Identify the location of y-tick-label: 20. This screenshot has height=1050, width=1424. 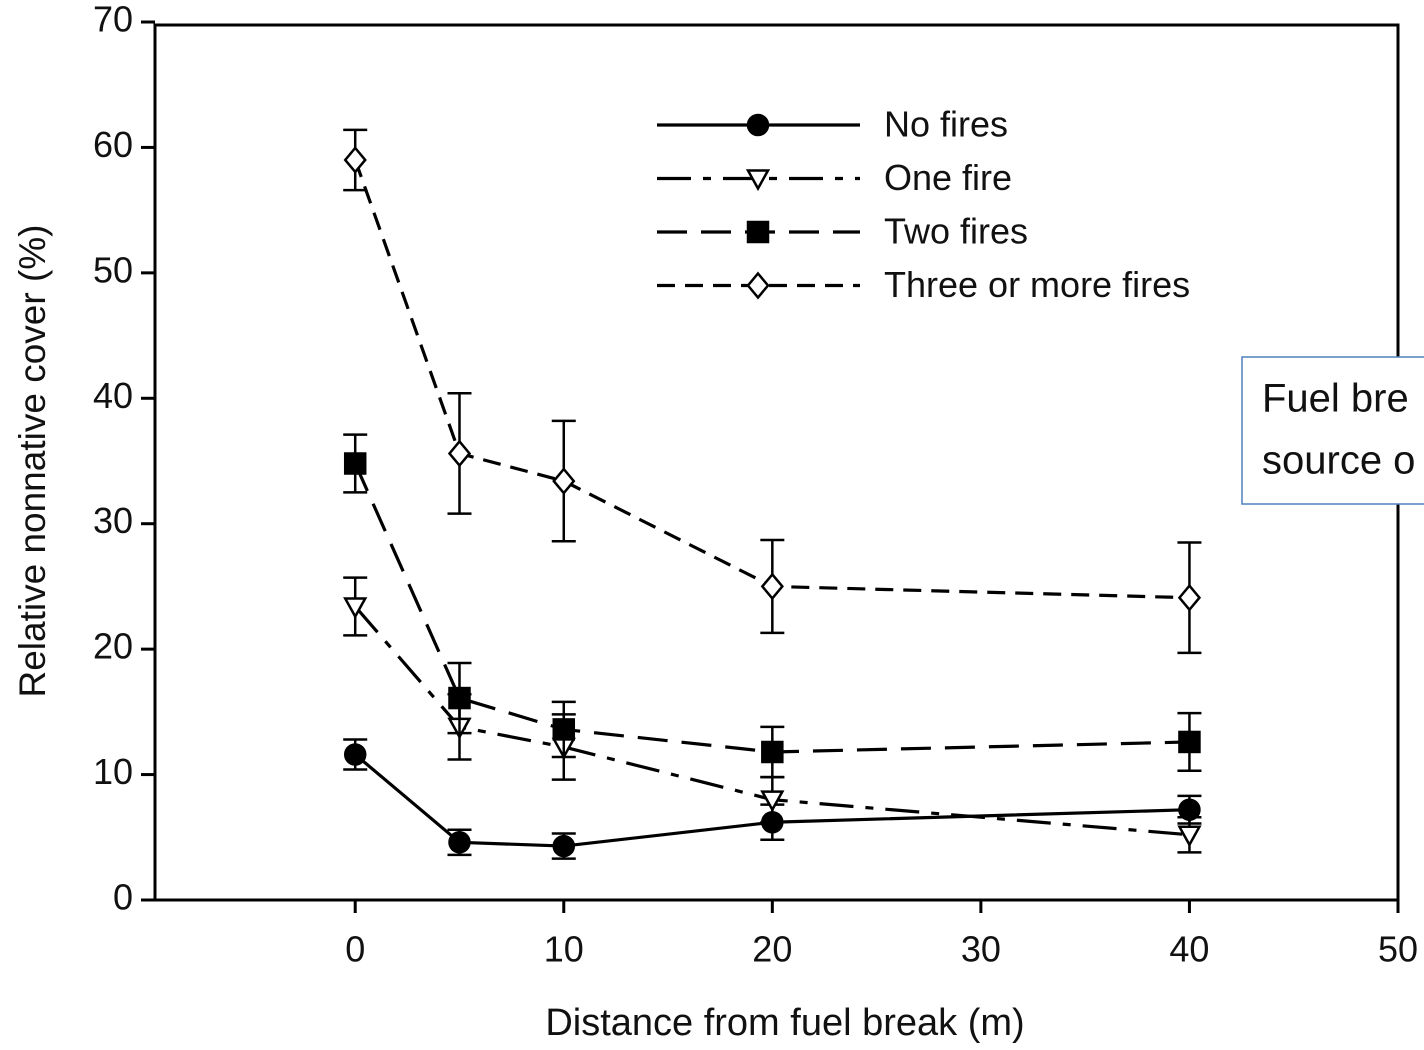
(113, 646).